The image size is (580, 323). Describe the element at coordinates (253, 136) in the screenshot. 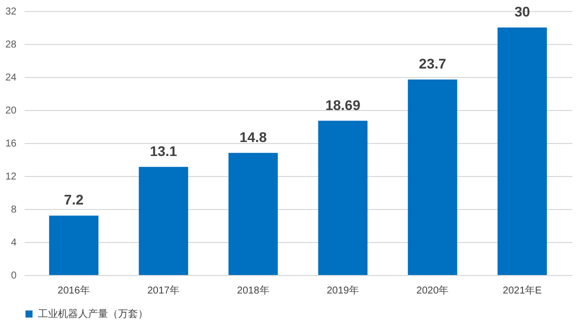

I see `data-label: 14.8` at that location.